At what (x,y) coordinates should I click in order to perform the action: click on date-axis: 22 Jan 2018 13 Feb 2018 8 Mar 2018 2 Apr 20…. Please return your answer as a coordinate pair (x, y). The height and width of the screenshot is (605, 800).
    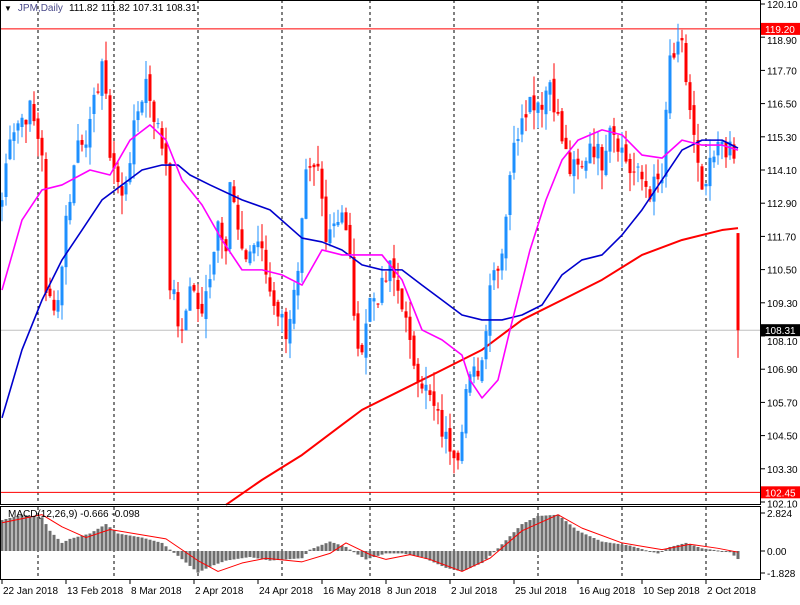
    Looking at the image, I should click on (378, 588).